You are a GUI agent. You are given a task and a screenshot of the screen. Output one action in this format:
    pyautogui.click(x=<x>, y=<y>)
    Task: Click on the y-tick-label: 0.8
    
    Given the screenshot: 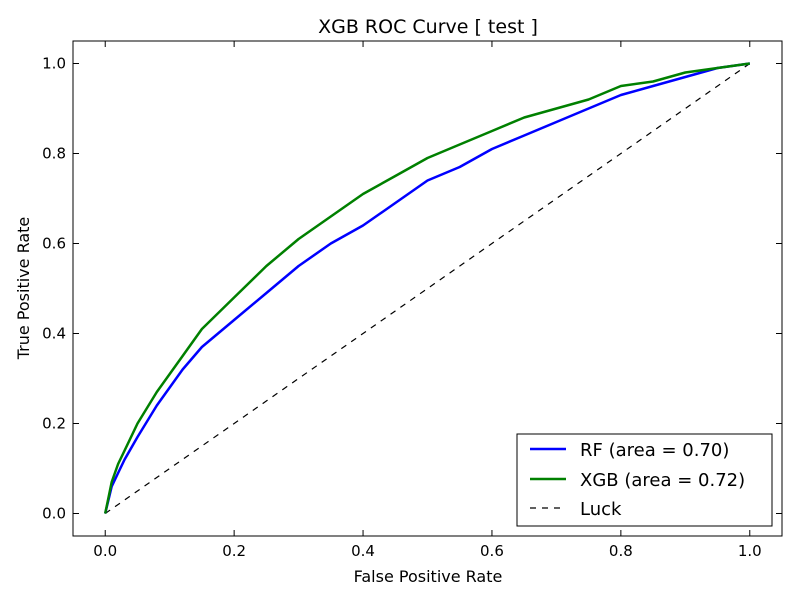 What is the action you would take?
    pyautogui.click(x=54, y=154)
    